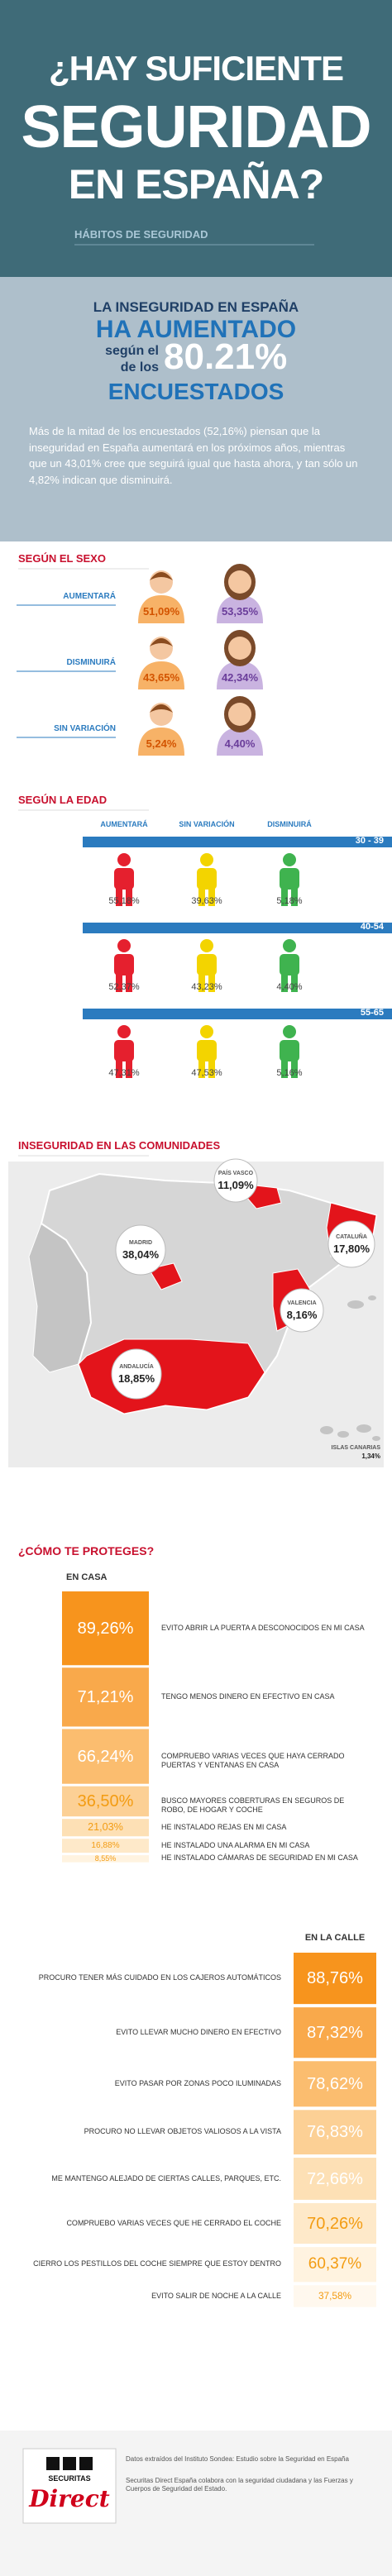 This screenshot has height=2576, width=392. Describe the element at coordinates (236, 1185) in the screenshot. I see `region-value: 11,09%` at that location.